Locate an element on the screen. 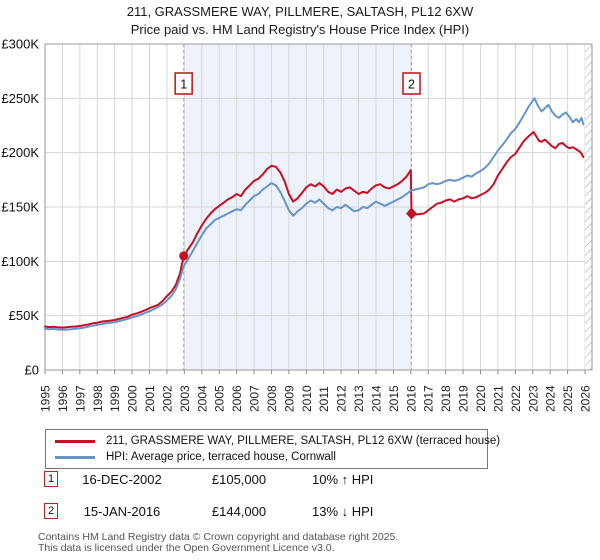 The image size is (600, 560). sale-2-number-box: 2 is located at coordinates (51, 511).